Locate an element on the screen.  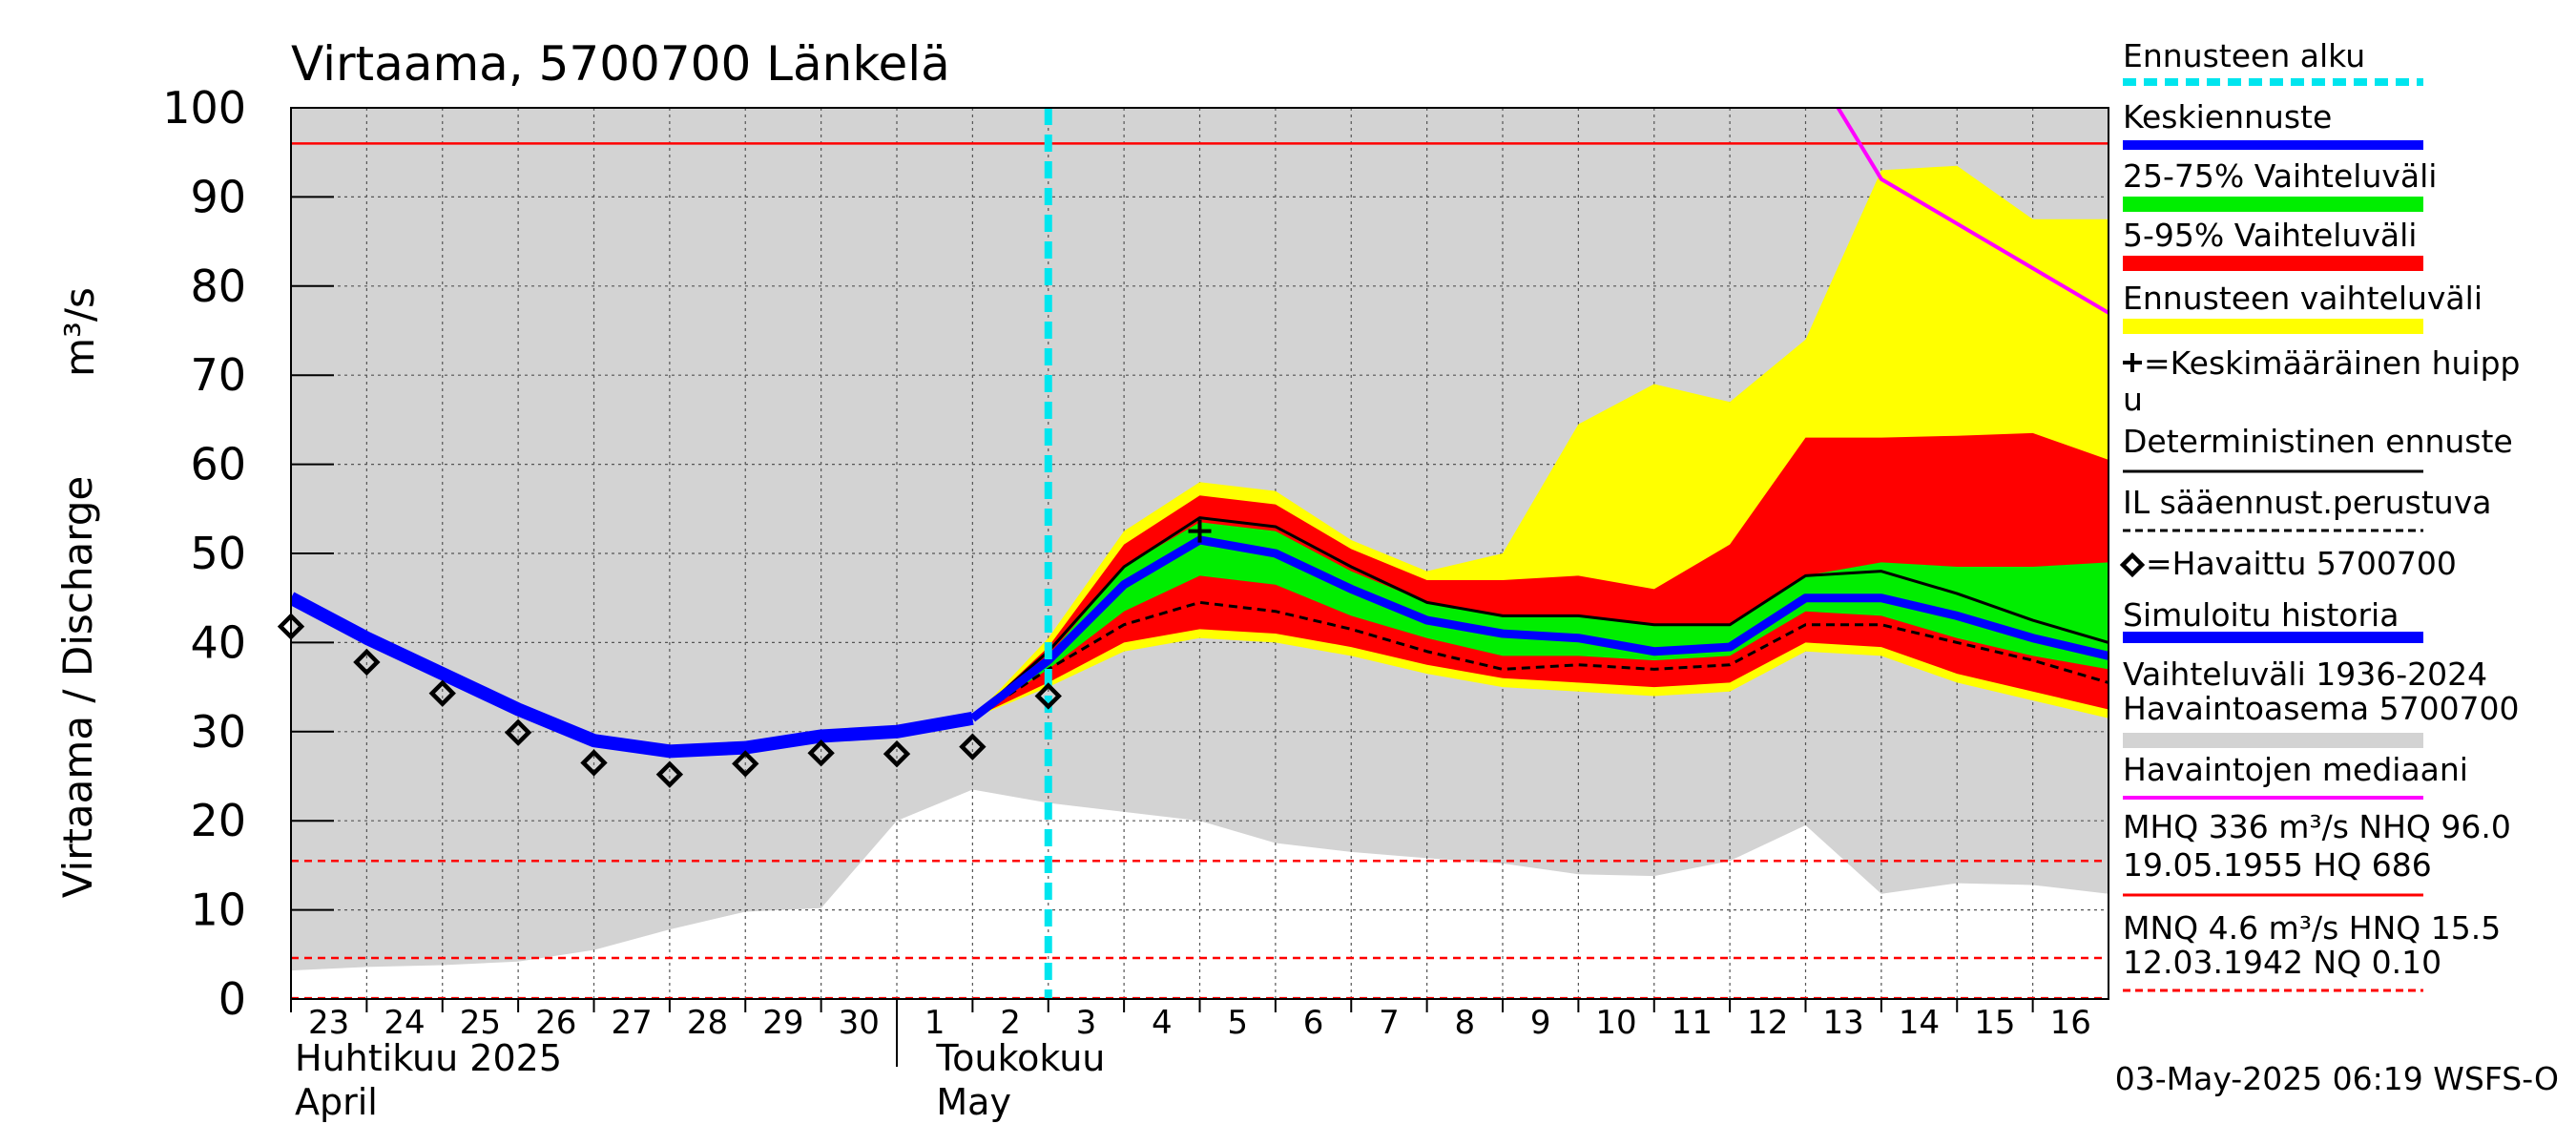
legend-item: MHQ 336 m³/s NHQ 96.019.05.1955 HQ 686 is located at coordinates (2317, 853).